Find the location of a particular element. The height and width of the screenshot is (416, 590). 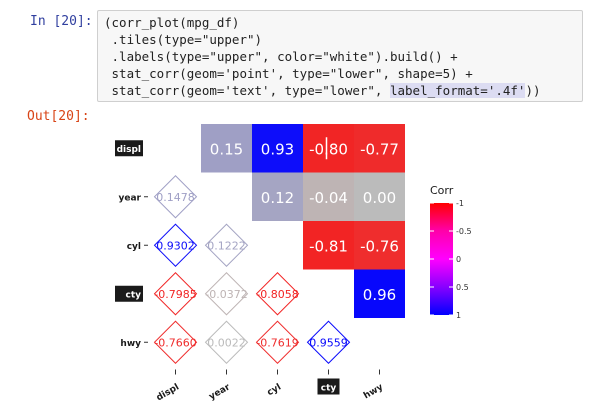

code-line-text: stat_corr(geom='text', type="lower", is located at coordinates (247, 90).